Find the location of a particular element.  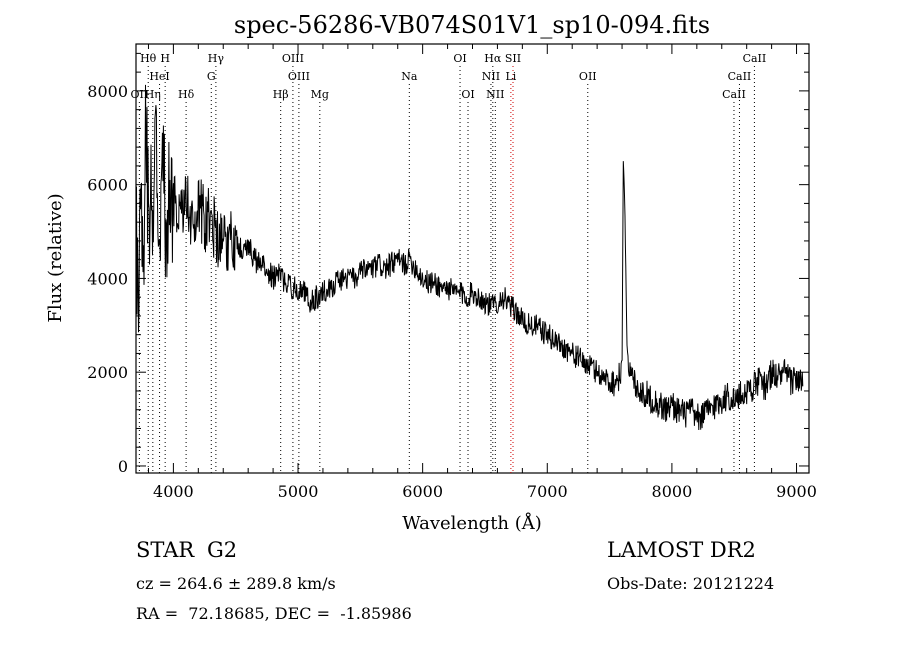

spectral-line-label: Li is located at coordinates (510, 76).